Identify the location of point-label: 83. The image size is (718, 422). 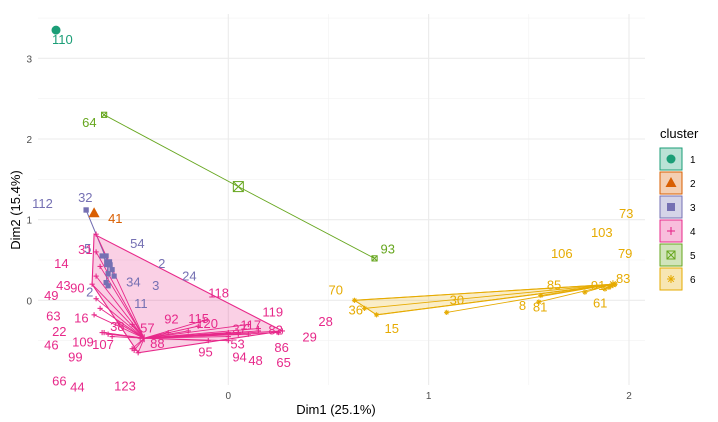
(623, 278).